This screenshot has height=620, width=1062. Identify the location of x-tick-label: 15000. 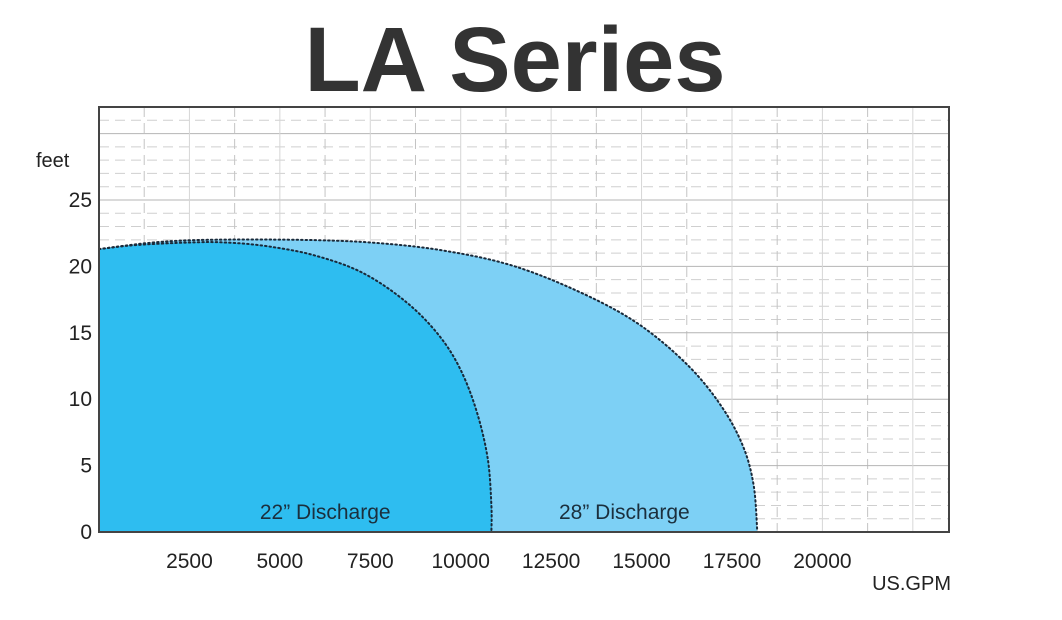
(641, 561).